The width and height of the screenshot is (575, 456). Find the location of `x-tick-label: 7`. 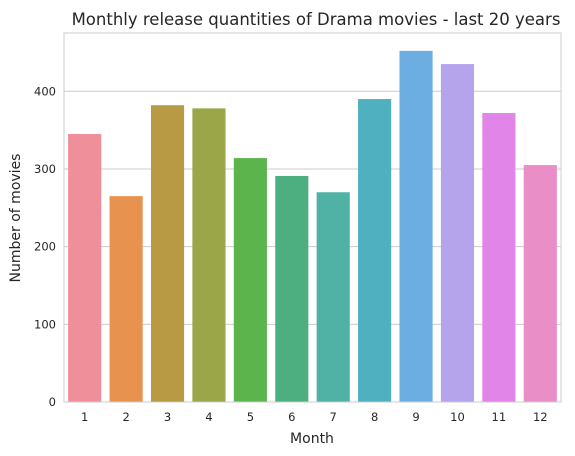

x-tick-label: 7 is located at coordinates (333, 417).